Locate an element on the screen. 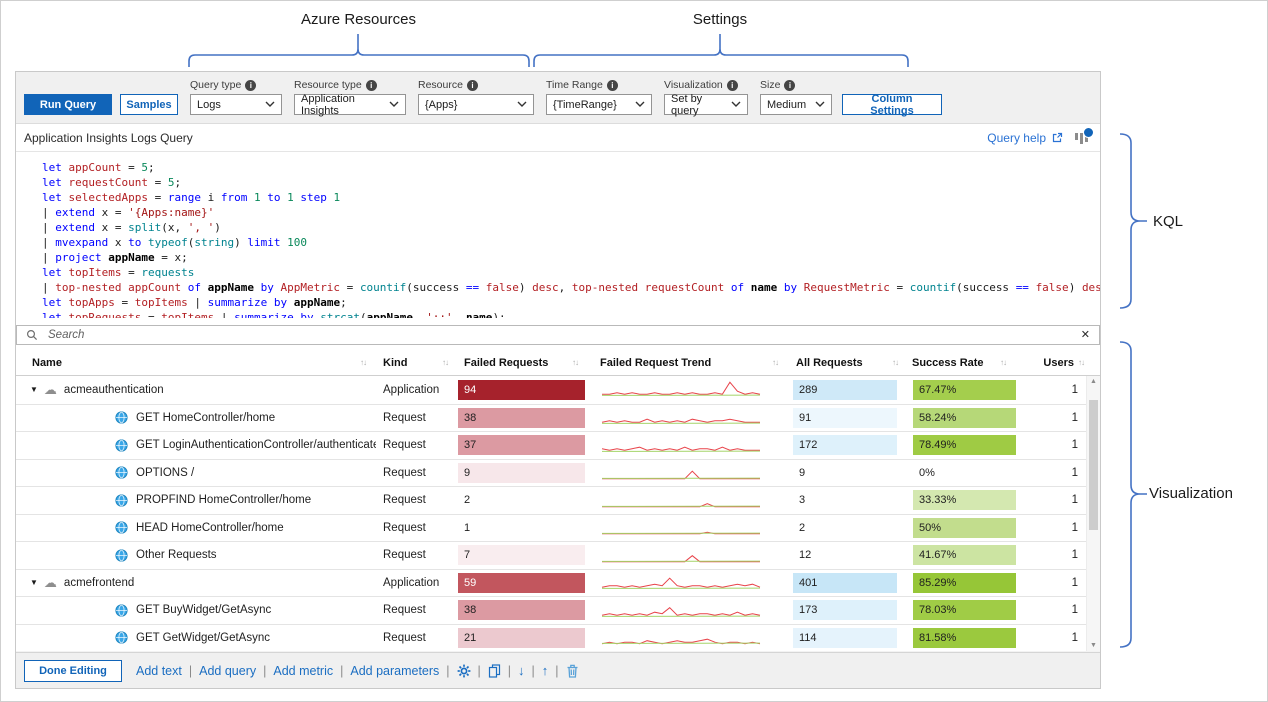  run-query-button: Run Query is located at coordinates (68, 104).